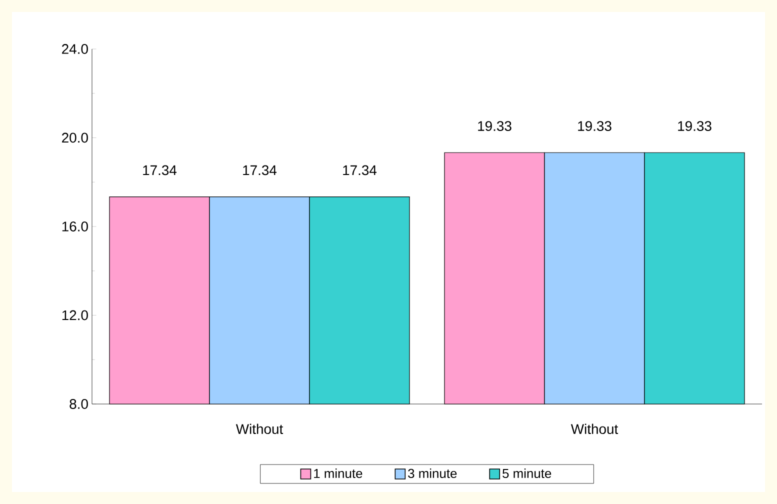  Describe the element at coordinates (79, 404) in the screenshot. I see `y-tick-label: 8.0` at that location.